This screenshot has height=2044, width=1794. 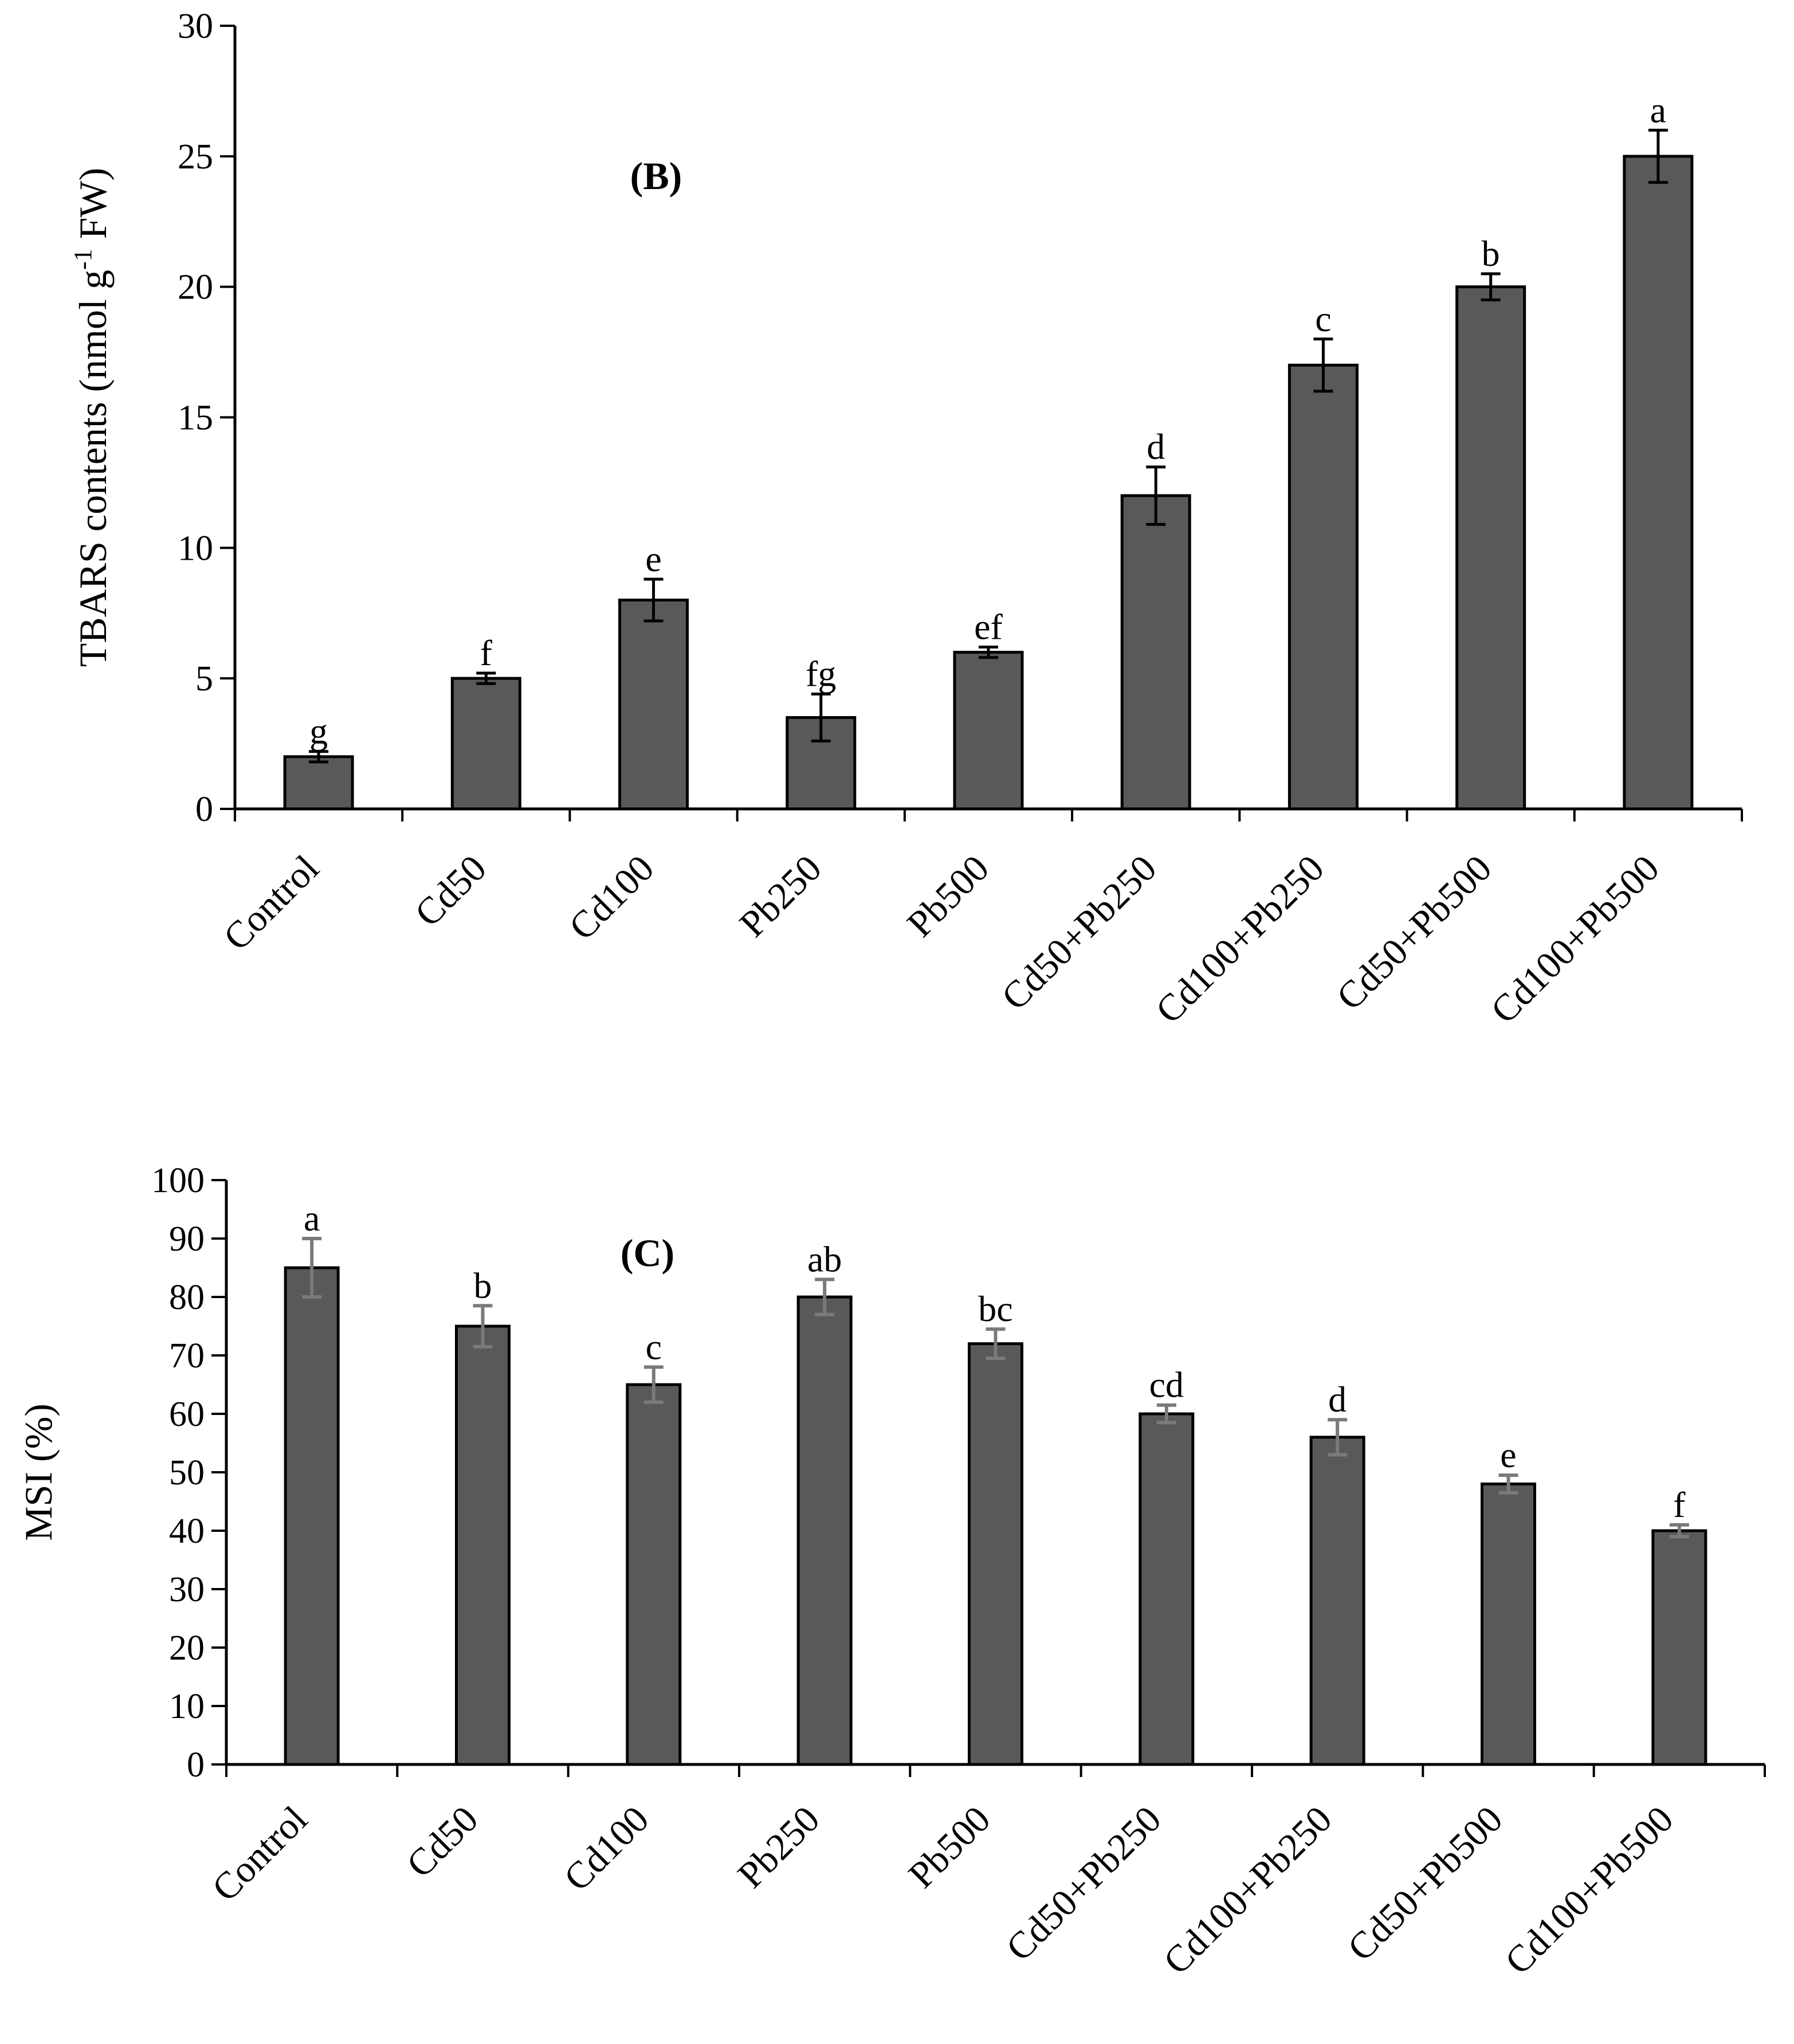 What do you see at coordinates (187, 1239) in the screenshot?
I see `y-tick-label: 90` at bounding box center [187, 1239].